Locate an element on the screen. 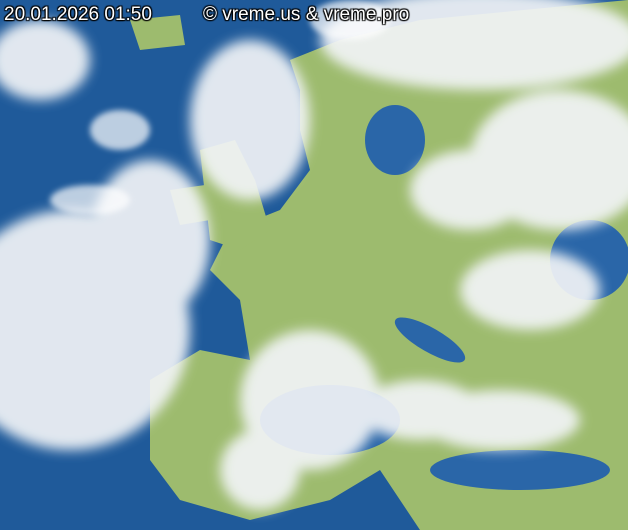 Image resolution: width=628 pixels, height=530 pixels. timestamp: 20.01.2026 01:50 is located at coordinates (78, 14).